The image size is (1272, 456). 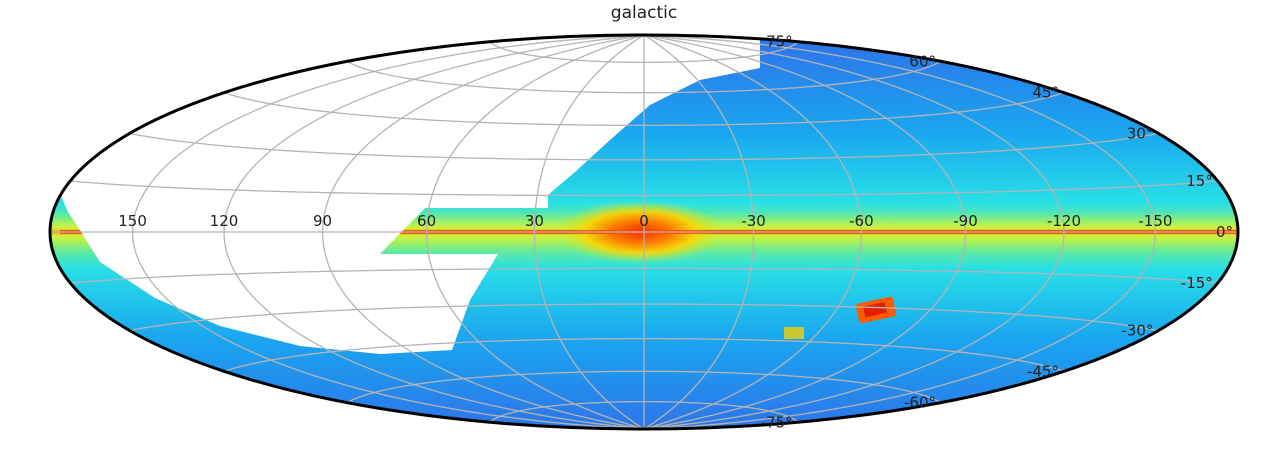 I want to click on longitude-tick-label: -120, so click(x=1064, y=221).